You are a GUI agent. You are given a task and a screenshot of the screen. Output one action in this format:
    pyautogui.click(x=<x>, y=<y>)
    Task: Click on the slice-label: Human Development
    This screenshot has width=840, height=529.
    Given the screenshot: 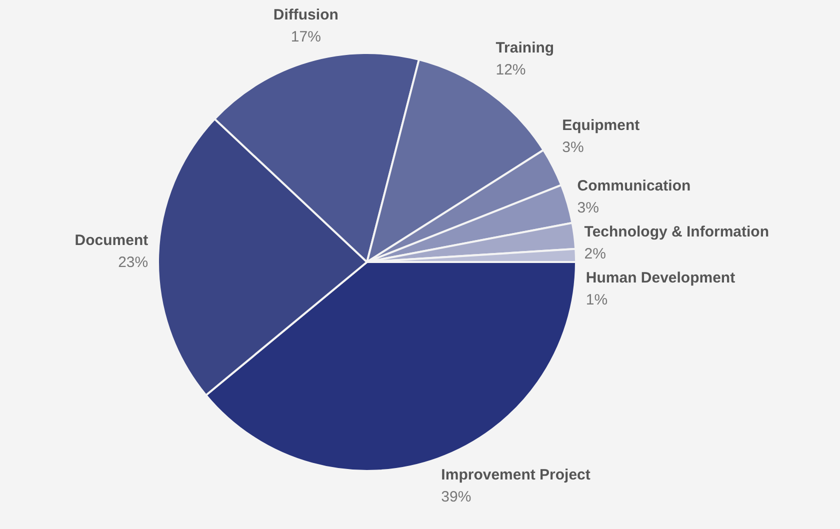 What is the action you would take?
    pyautogui.click(x=661, y=278)
    